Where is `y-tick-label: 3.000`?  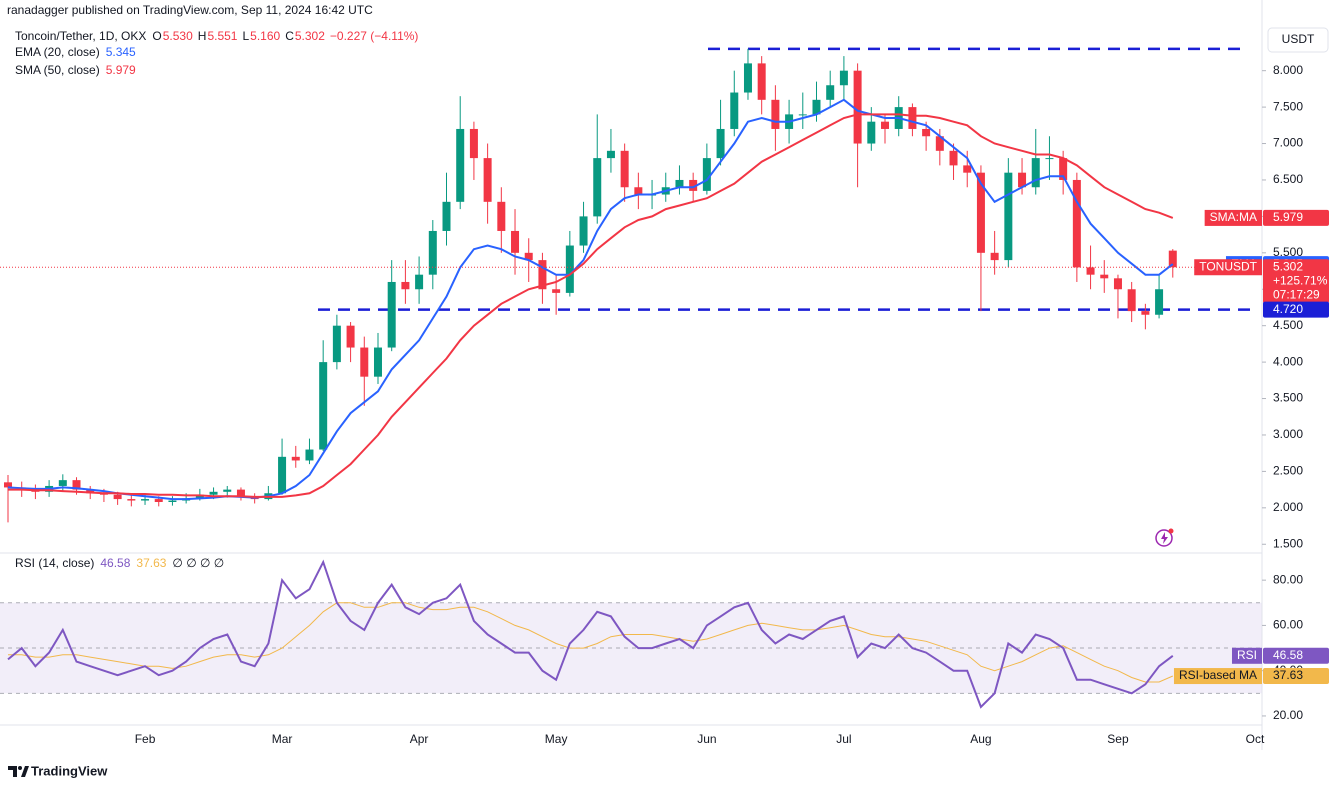
y-tick-label: 3.000 is located at coordinates (1288, 434).